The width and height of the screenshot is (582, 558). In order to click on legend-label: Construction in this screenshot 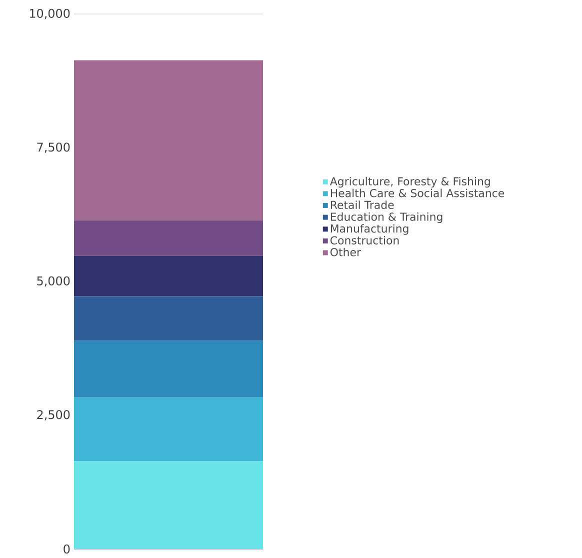, I will do `click(364, 240)`.